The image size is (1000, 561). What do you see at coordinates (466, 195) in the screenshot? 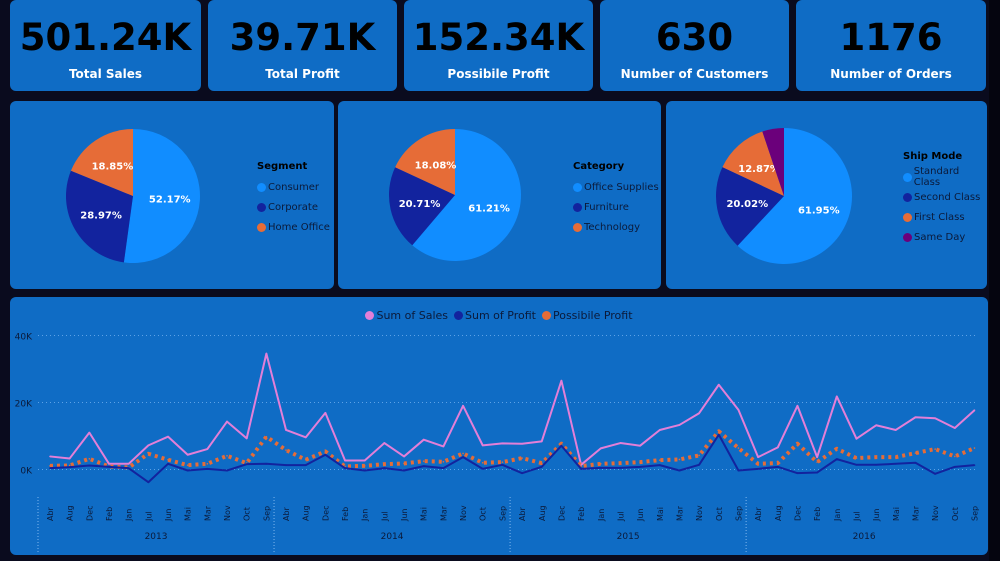
I see `pie-slice-office-supplies` at bounding box center [466, 195].